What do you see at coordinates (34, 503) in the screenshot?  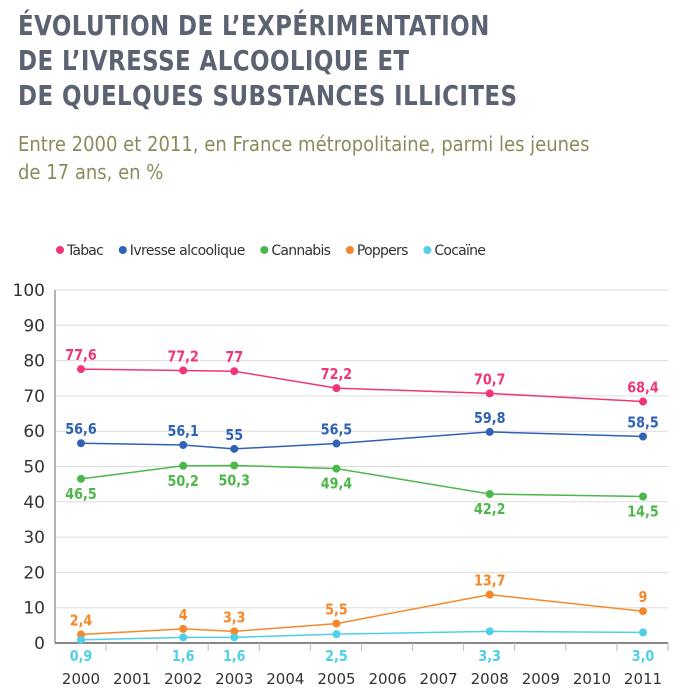 I see `y-tick-label: 40` at bounding box center [34, 503].